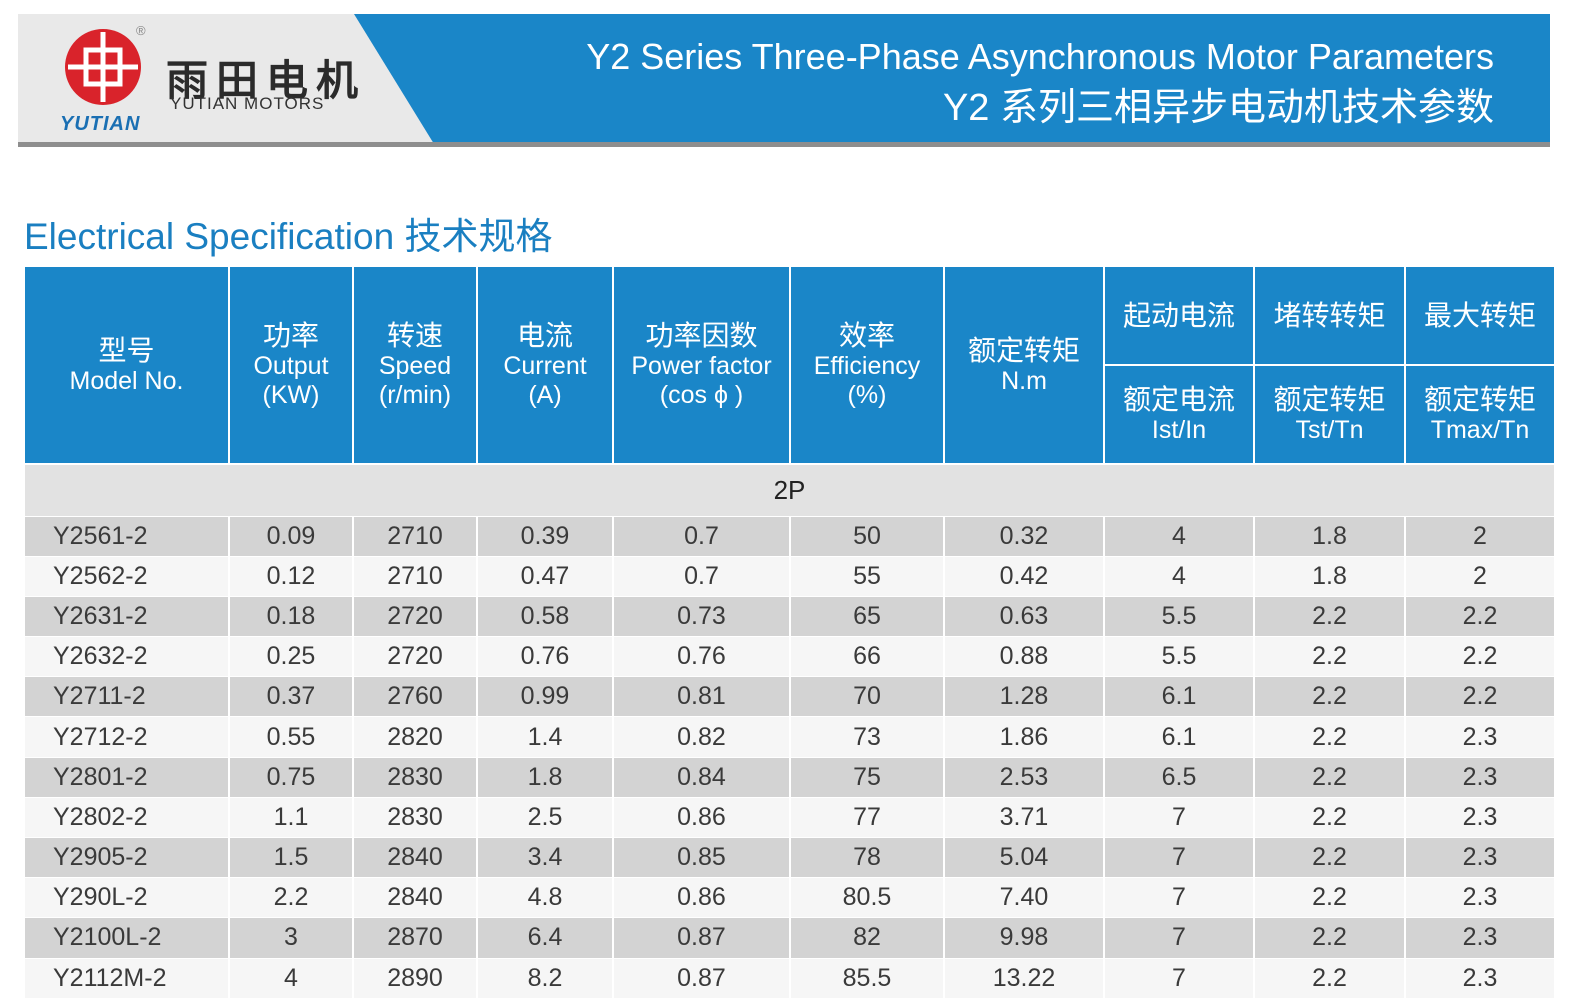 The height and width of the screenshot is (1000, 1580). What do you see at coordinates (867, 818) in the screenshot?
I see `cell-eff: 77` at bounding box center [867, 818].